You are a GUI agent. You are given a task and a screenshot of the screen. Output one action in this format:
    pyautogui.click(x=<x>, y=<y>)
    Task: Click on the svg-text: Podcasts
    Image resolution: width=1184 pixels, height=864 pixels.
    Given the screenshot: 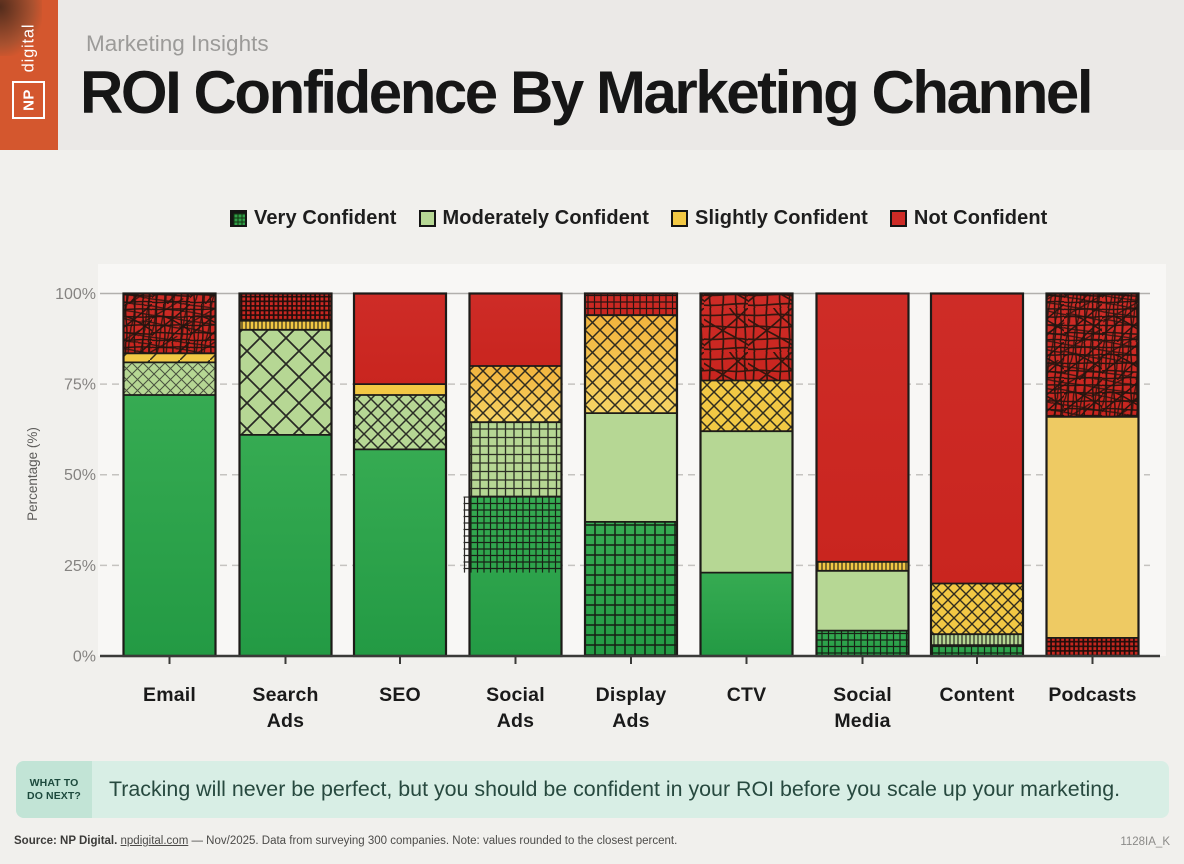 What is the action you would take?
    pyautogui.click(x=1092, y=695)
    